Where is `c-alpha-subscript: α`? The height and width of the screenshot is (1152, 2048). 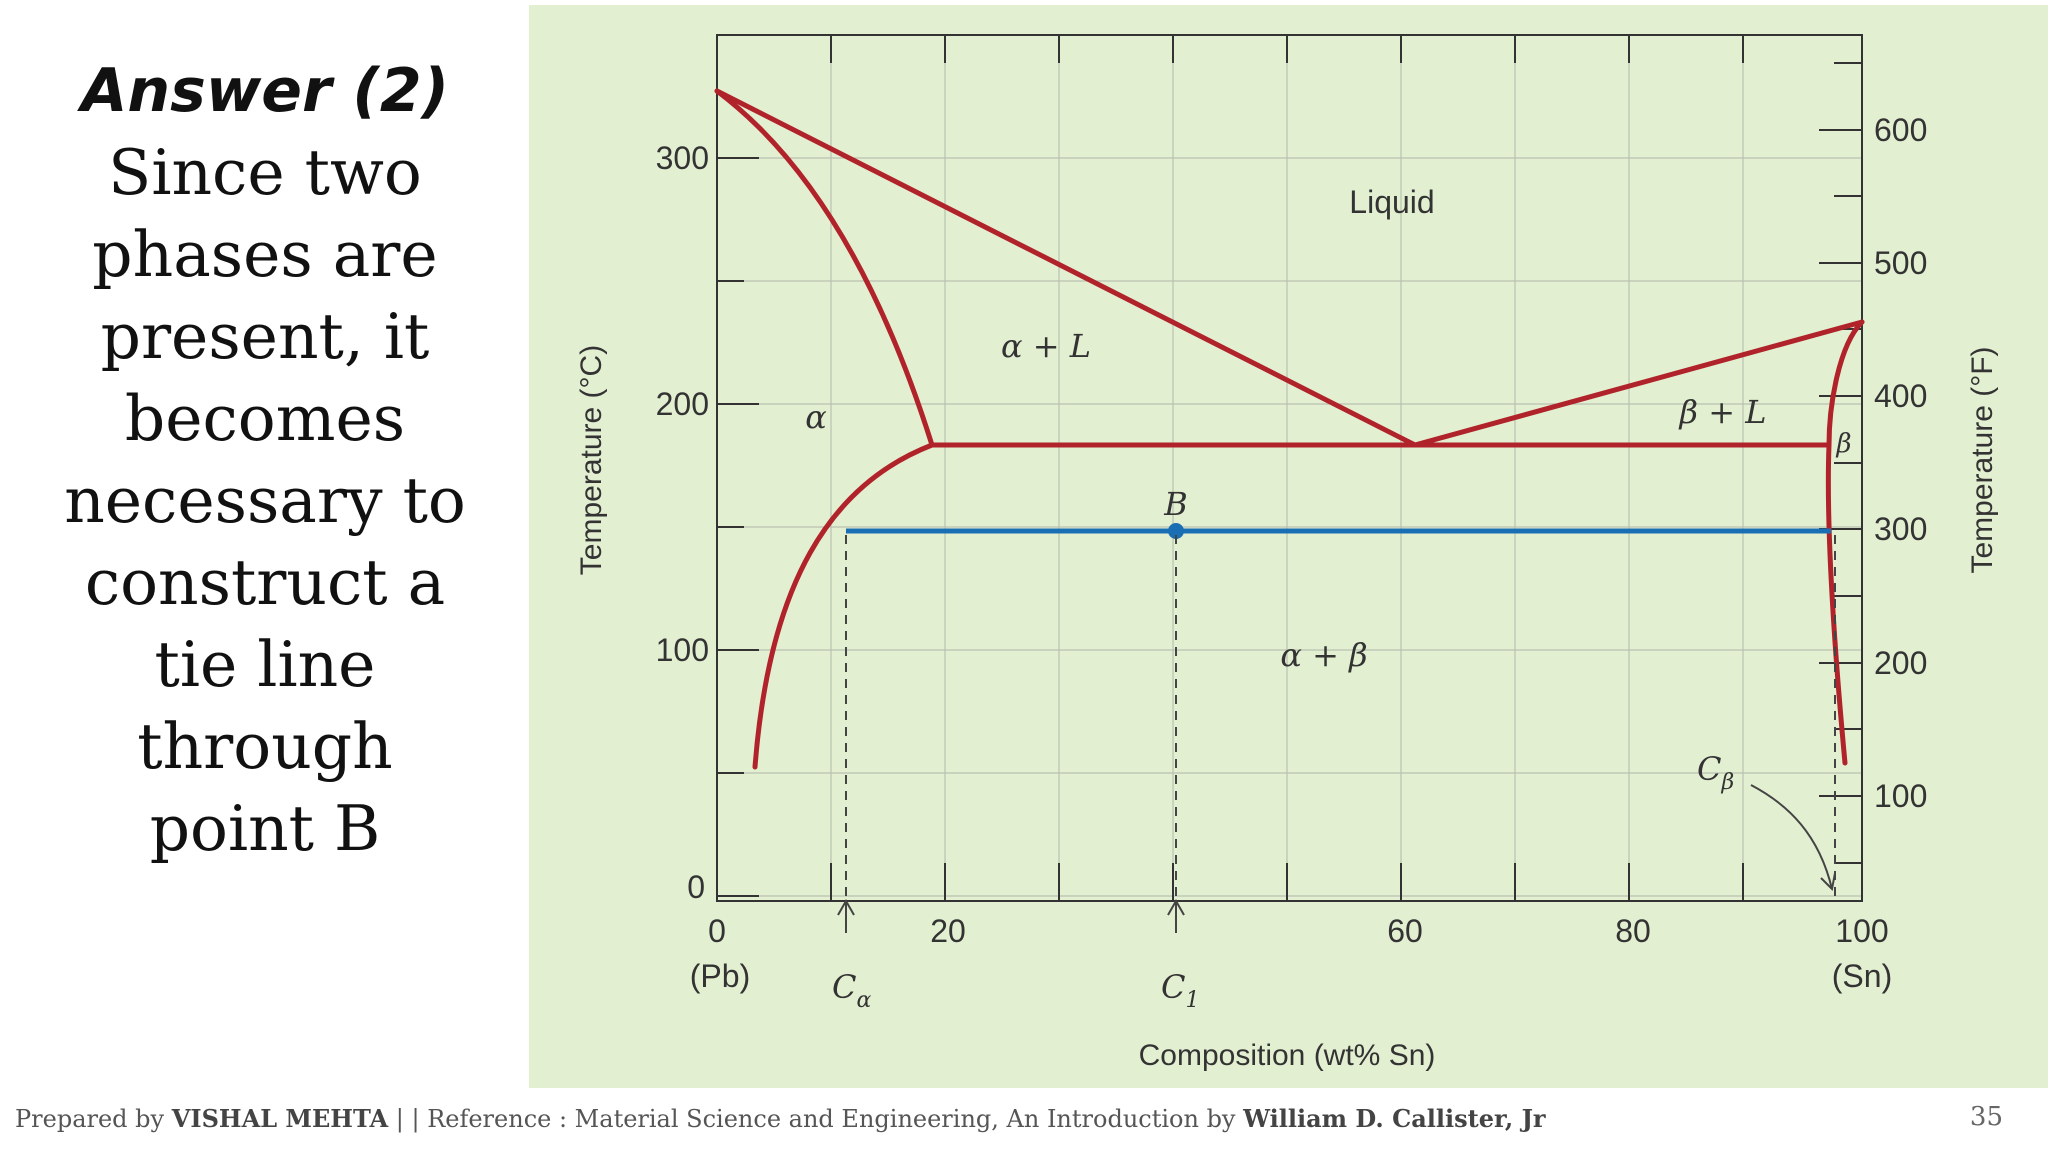 c-alpha-subscript: α is located at coordinates (863, 1000).